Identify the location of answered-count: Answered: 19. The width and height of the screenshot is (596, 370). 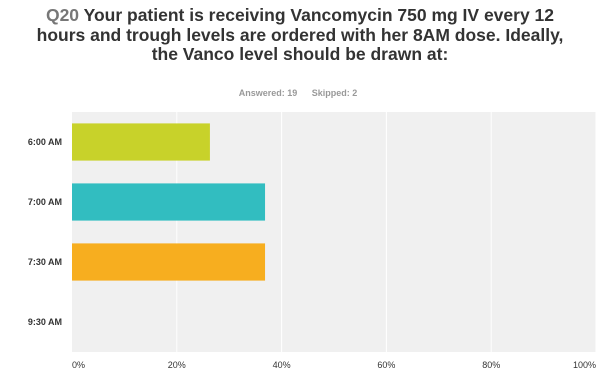
(268, 93).